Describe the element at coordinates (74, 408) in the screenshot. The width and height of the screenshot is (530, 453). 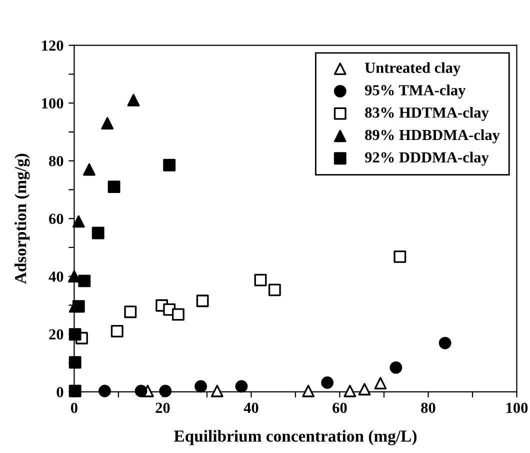
I see `x-tick-label: 0` at that location.